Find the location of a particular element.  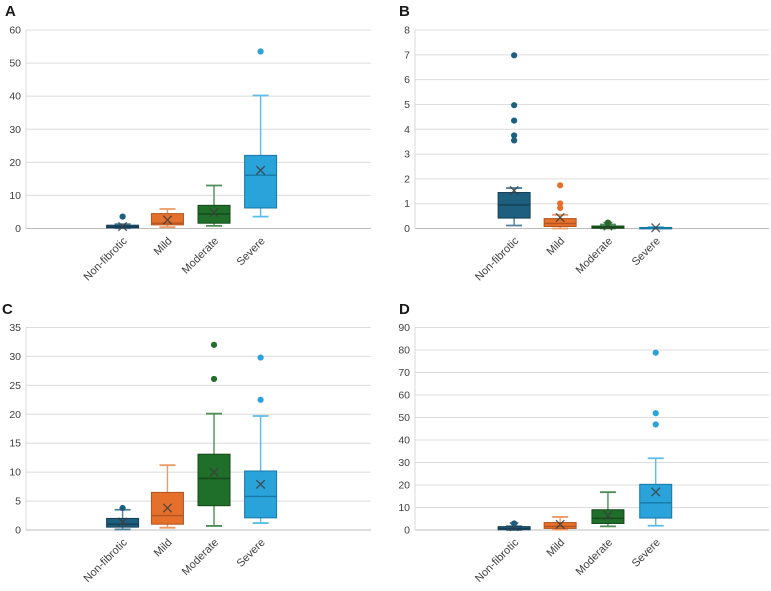

y-tick-label: 15 is located at coordinates (15, 444).